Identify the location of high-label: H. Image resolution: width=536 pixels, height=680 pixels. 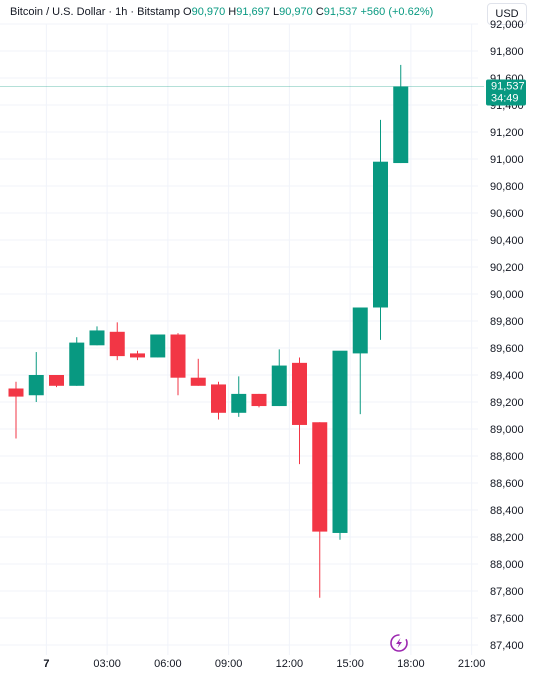
(232, 12).